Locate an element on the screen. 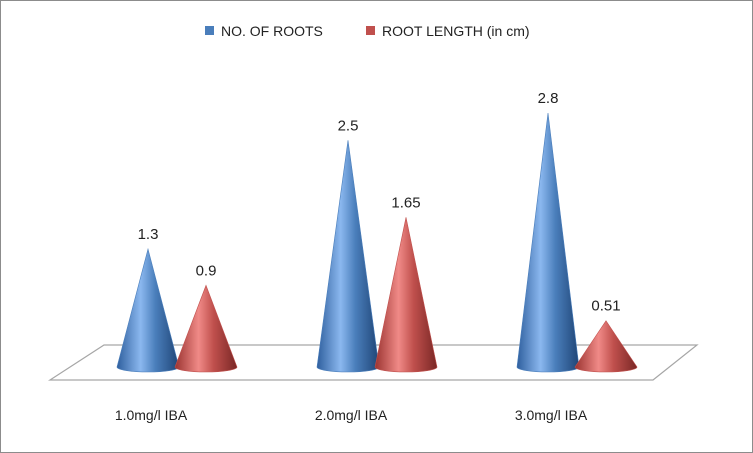  x-tick-label: 3.0mg/l IBA is located at coordinates (551, 415).